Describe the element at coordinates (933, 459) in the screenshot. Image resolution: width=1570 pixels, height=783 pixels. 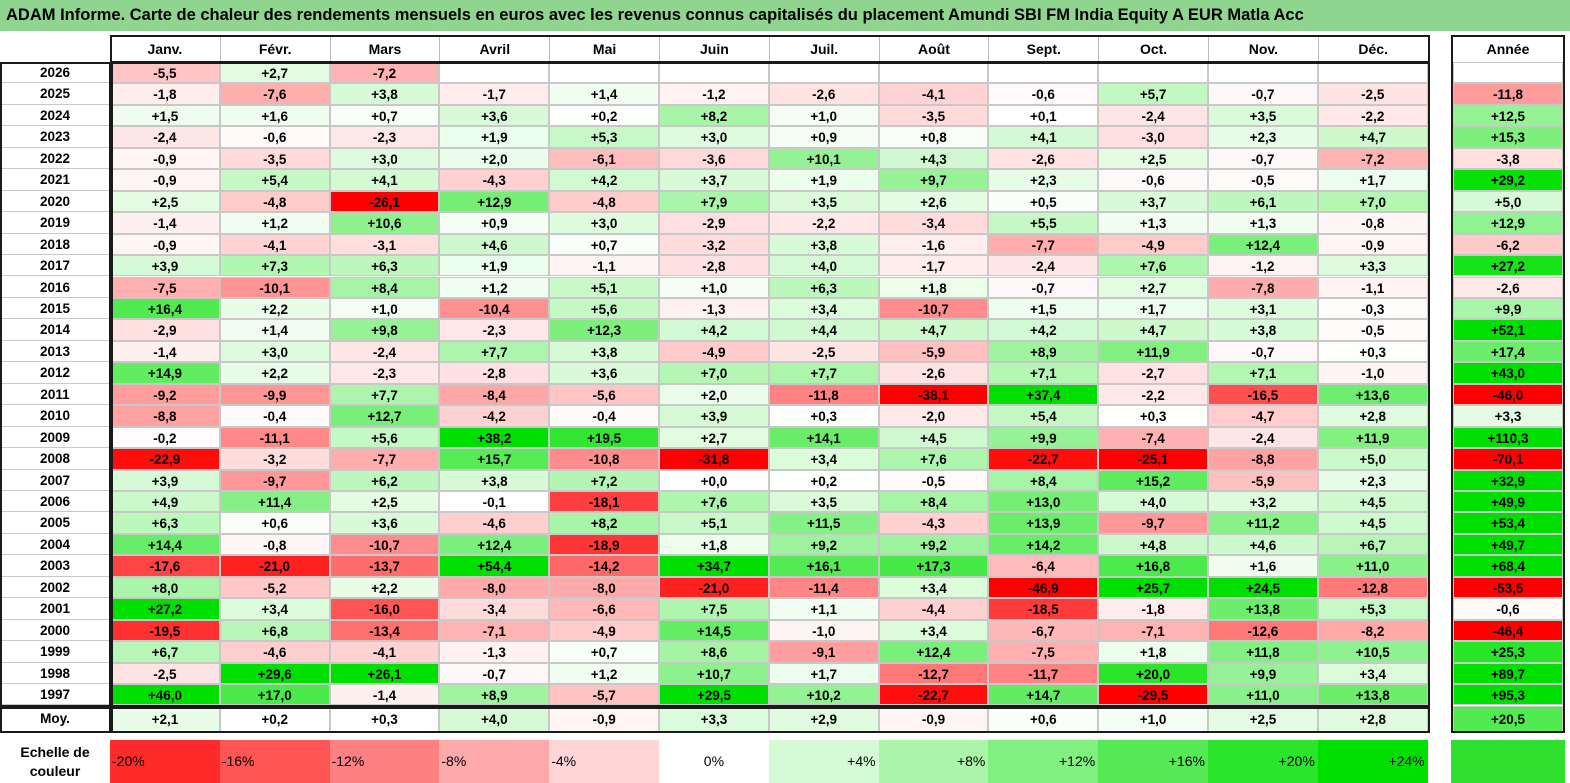
I see `heatmap-cell: +7,6` at that location.